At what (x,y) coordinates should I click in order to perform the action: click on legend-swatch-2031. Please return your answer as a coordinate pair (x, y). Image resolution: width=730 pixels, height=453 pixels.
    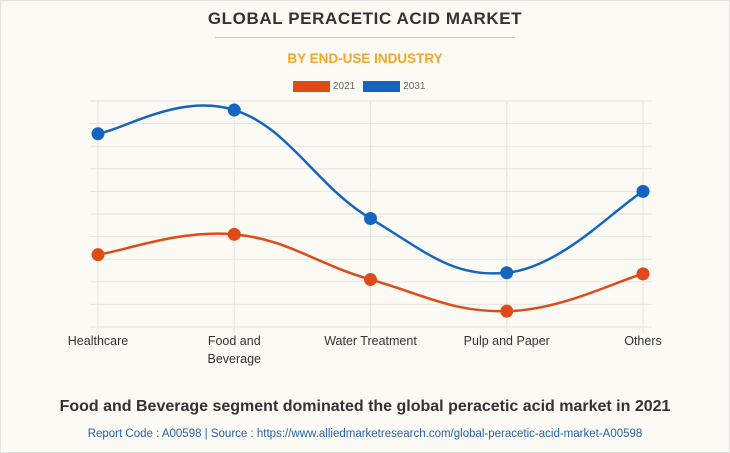
    Looking at the image, I should click on (382, 86).